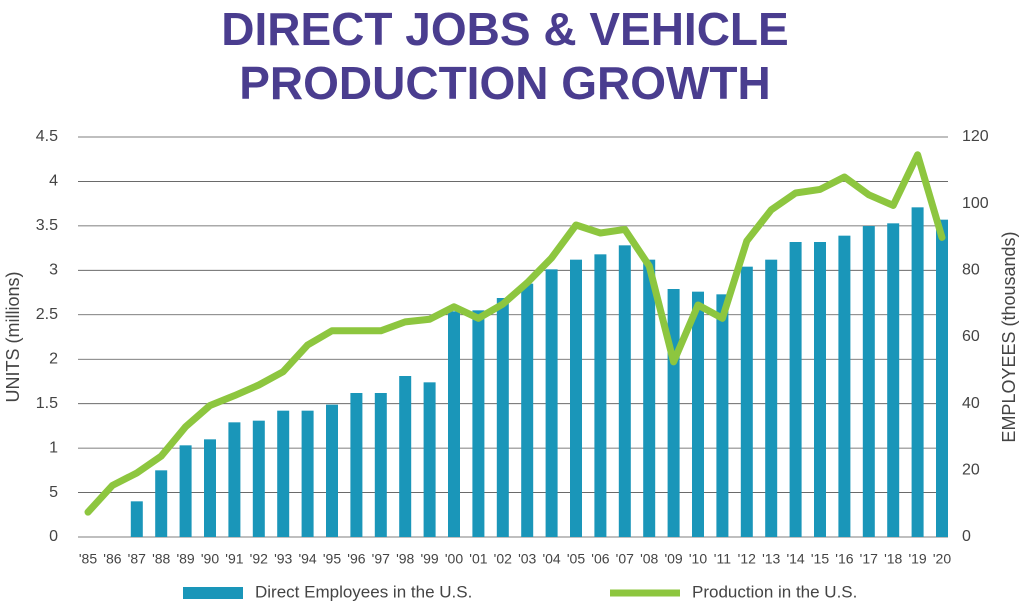 The image size is (1024, 607). What do you see at coordinates (112, 559) in the screenshot?
I see `x-tick-label: '86` at bounding box center [112, 559].